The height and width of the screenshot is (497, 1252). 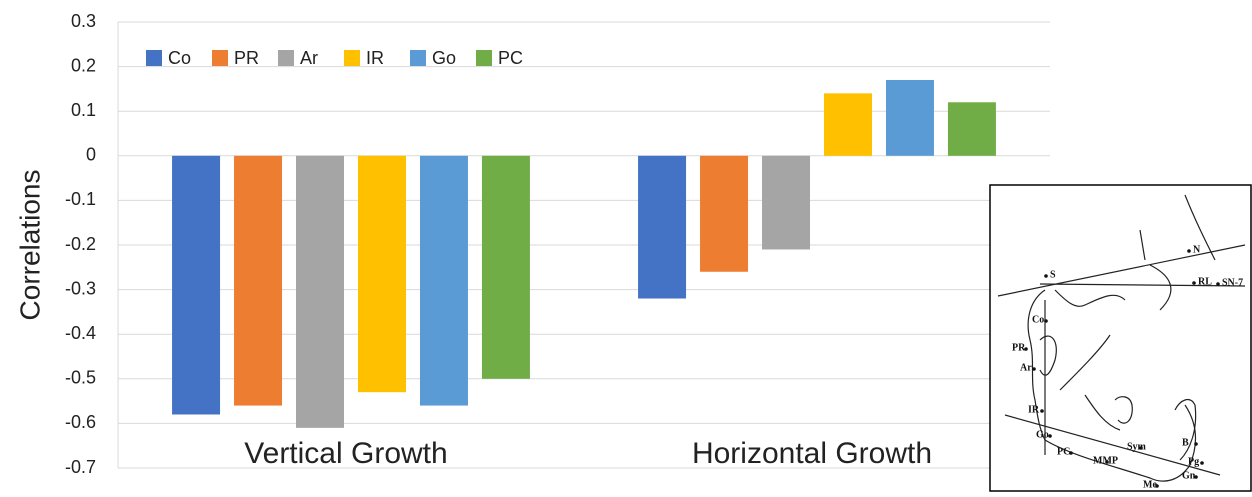 I want to click on inset-label: RL, so click(x=1205, y=281).